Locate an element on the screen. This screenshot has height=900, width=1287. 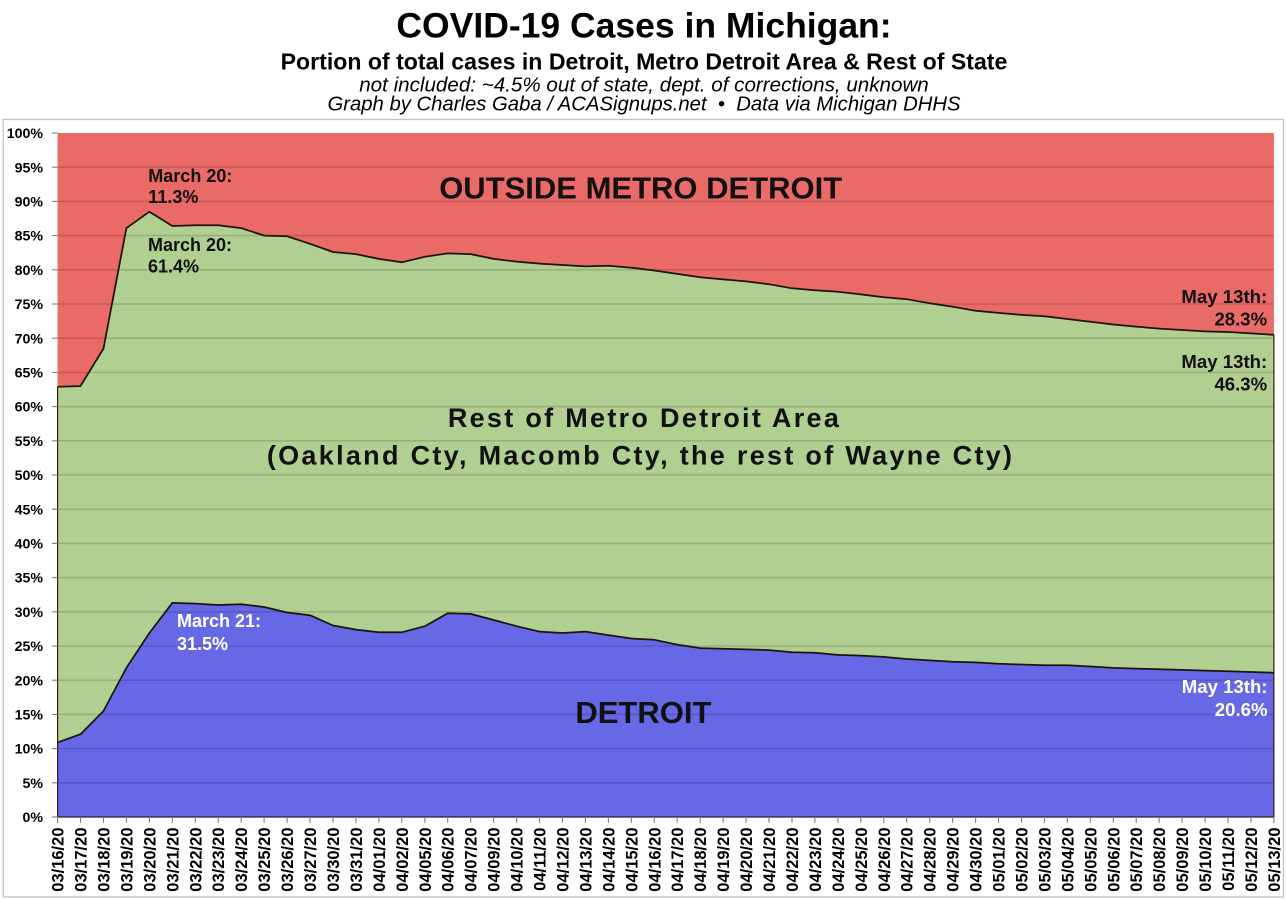
svg-text: 03/27/20 is located at coordinates (311, 860).